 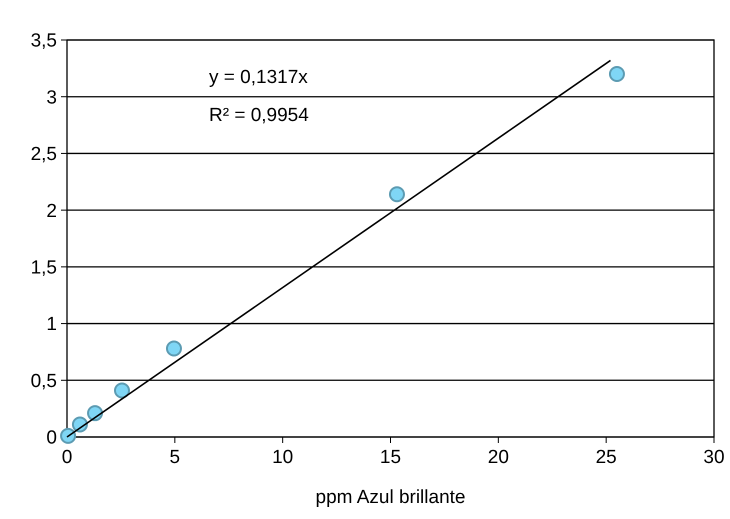 What do you see at coordinates (43, 381) in the screenshot?
I see `y-tick-label: 0,5` at bounding box center [43, 381].